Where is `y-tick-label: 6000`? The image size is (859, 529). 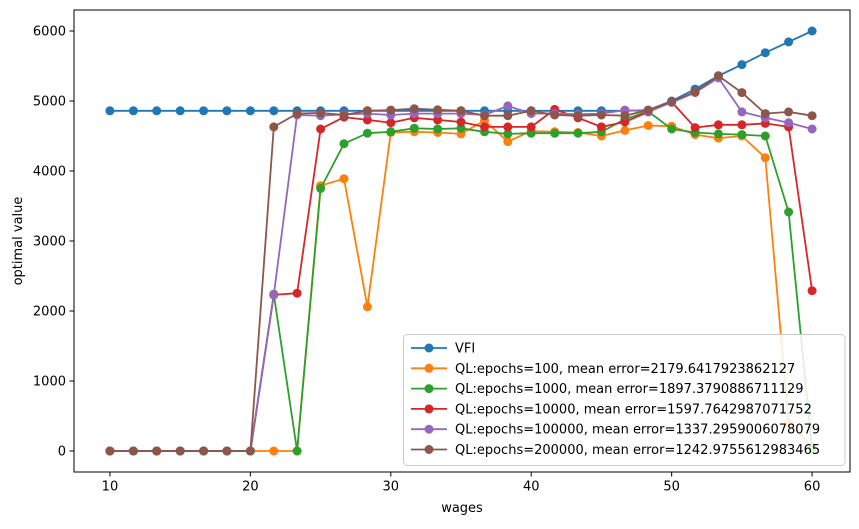 y-tick-label: 6000 is located at coordinates (49, 32).